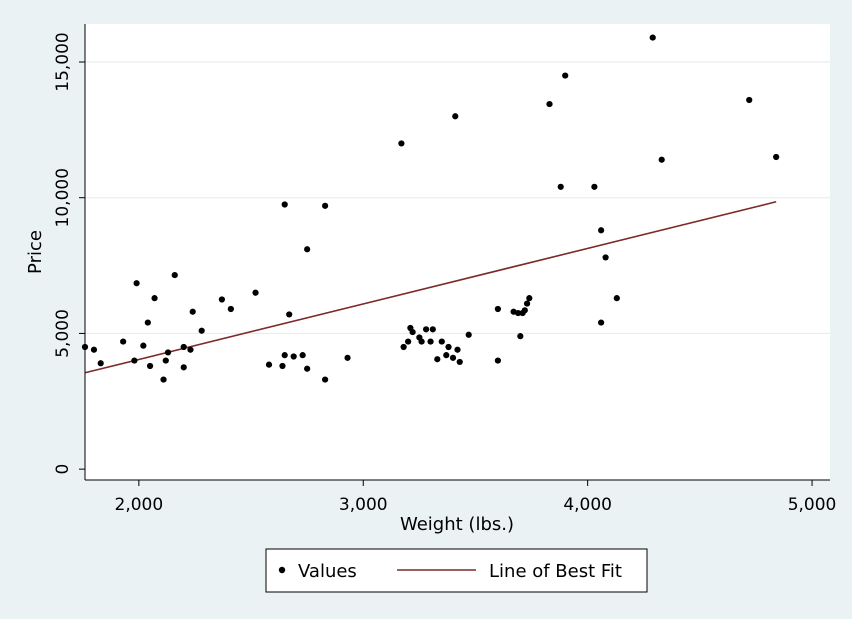 The height and width of the screenshot is (619, 852). What do you see at coordinates (555, 571) in the screenshot?
I see `legend-label-fit-line: Line of Best Fit` at bounding box center [555, 571].